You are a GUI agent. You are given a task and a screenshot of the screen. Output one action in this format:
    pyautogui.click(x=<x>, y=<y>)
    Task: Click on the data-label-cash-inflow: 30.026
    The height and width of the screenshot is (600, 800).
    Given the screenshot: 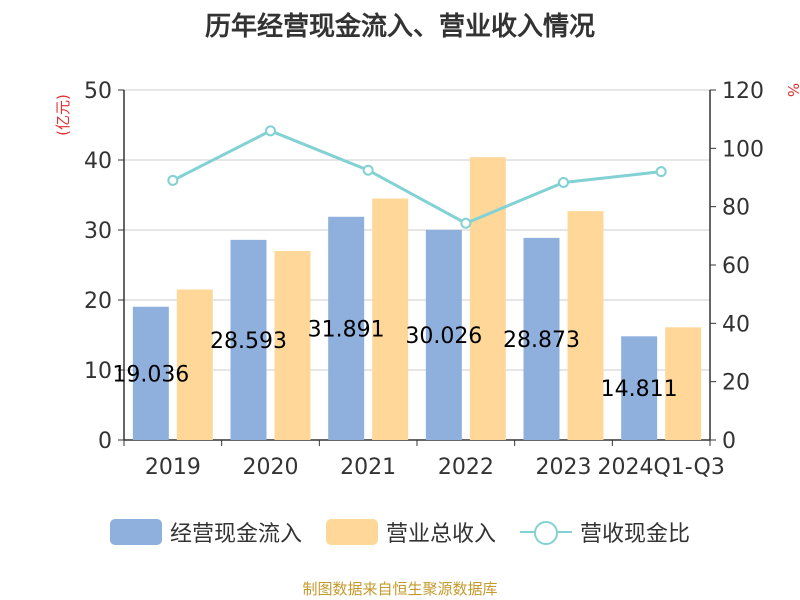 What is the action you would take?
    pyautogui.click(x=443, y=336)
    